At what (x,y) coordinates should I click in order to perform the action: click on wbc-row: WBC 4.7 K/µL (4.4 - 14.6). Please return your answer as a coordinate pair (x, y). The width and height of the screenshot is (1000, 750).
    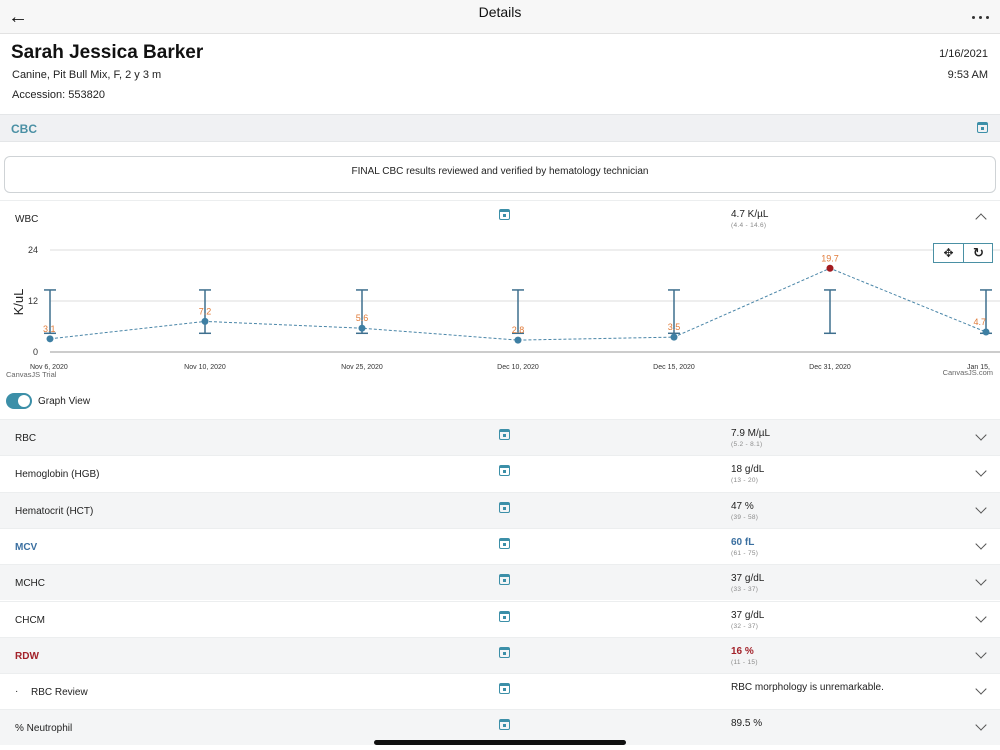
    Looking at the image, I should click on (500, 218).